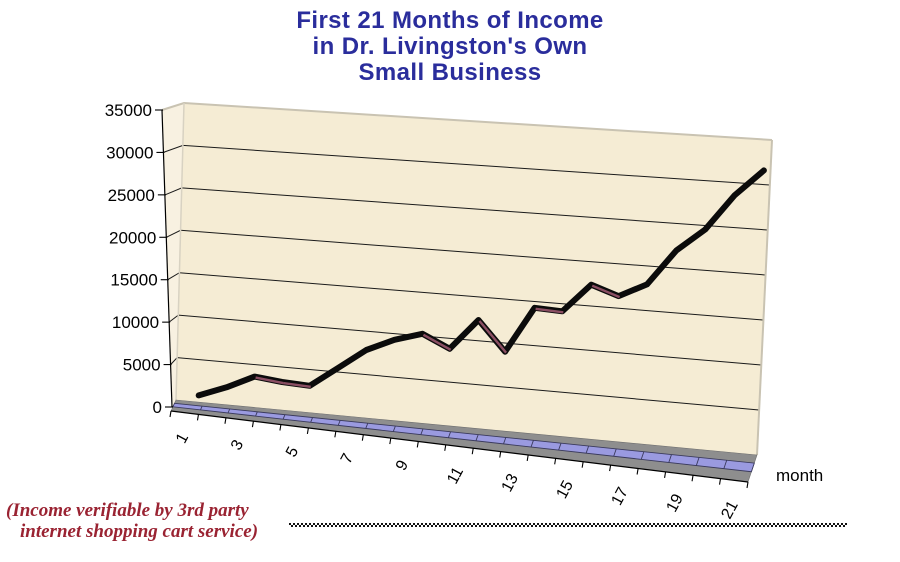  I want to click on x-axis-label: 1, so click(182, 439).